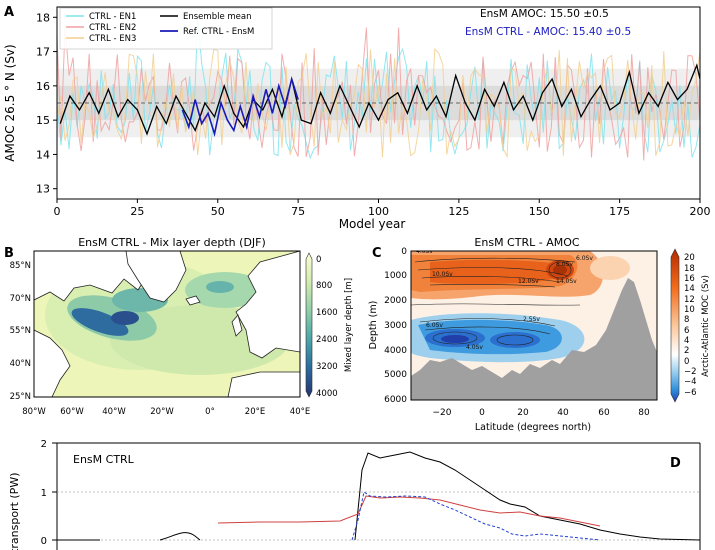 The image size is (715, 550). What do you see at coordinates (442, 413) in the screenshot?
I see `svg-text: −20` at bounding box center [442, 413].